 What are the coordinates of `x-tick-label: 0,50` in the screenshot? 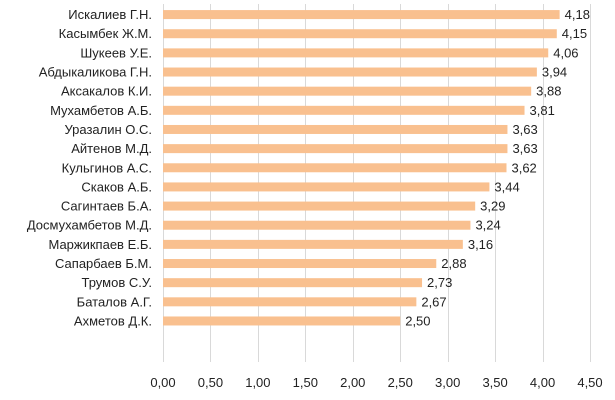 It's located at (210, 382).